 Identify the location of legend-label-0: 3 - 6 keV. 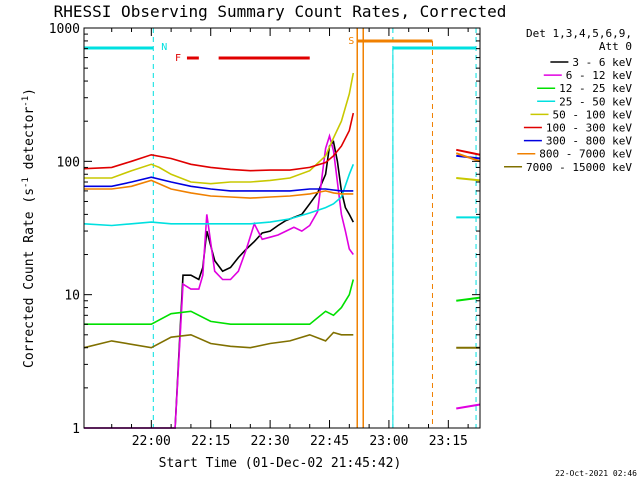
(602, 62).